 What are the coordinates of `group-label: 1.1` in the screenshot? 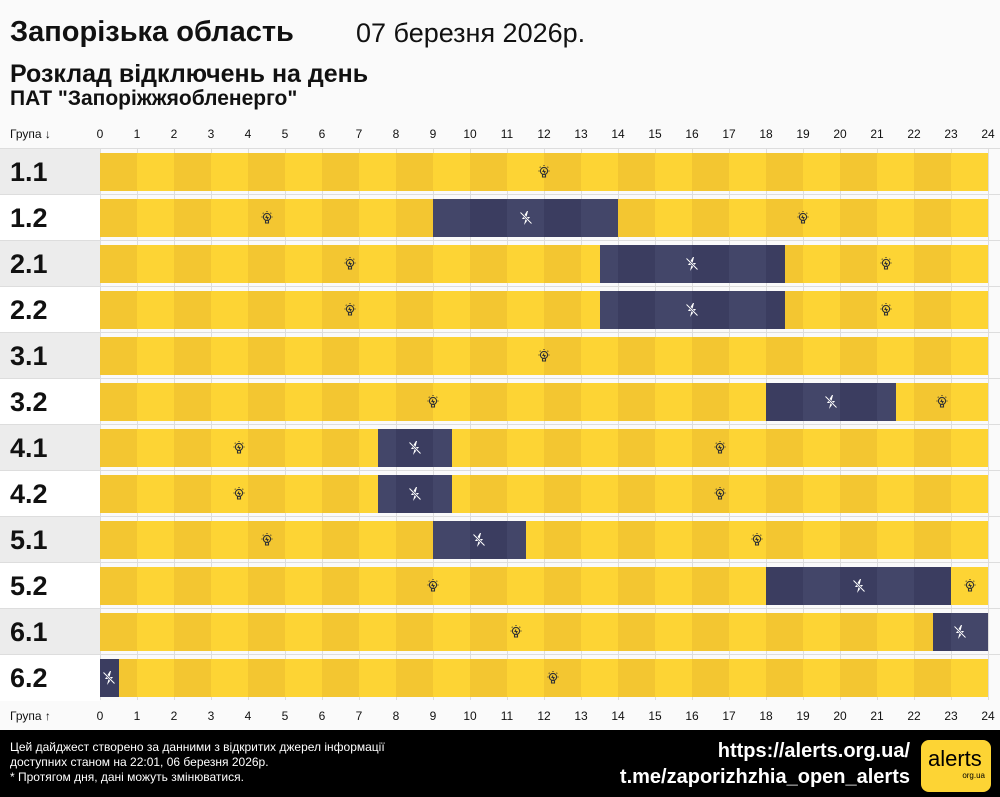 It's located at (29, 172).